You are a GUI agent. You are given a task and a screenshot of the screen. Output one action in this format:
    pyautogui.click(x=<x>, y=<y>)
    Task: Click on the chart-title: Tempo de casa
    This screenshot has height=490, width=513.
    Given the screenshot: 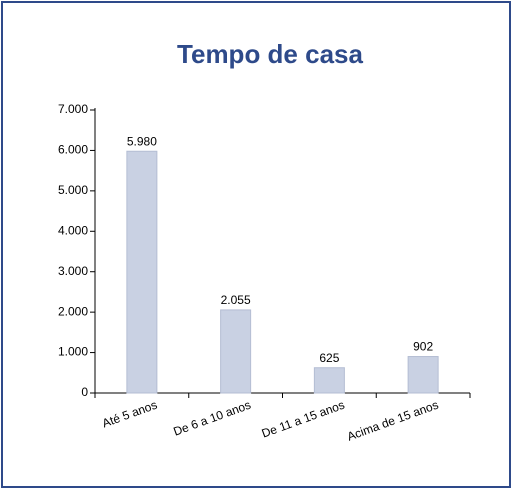 What is the action you would take?
    pyautogui.click(x=270, y=54)
    